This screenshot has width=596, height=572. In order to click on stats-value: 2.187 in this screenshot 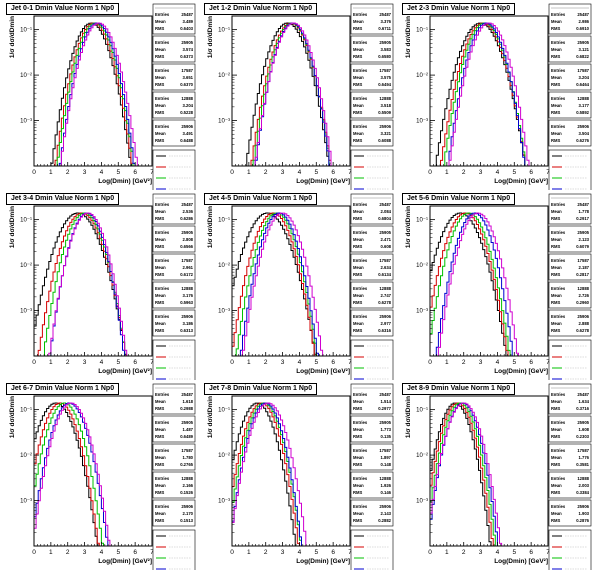, I will do `click(584, 267)`.